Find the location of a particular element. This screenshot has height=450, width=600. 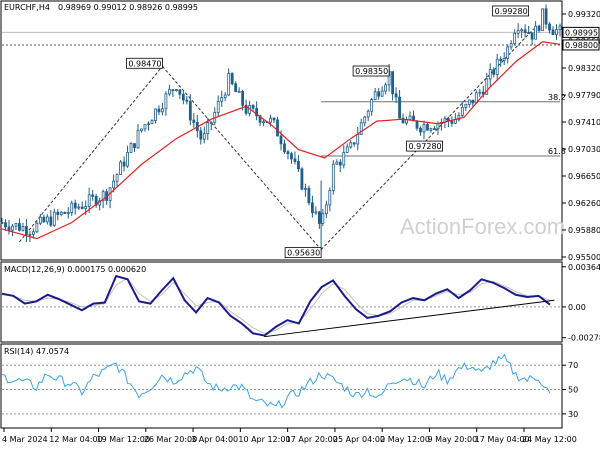

fib-level-label: 38.2 is located at coordinates (557, 97).